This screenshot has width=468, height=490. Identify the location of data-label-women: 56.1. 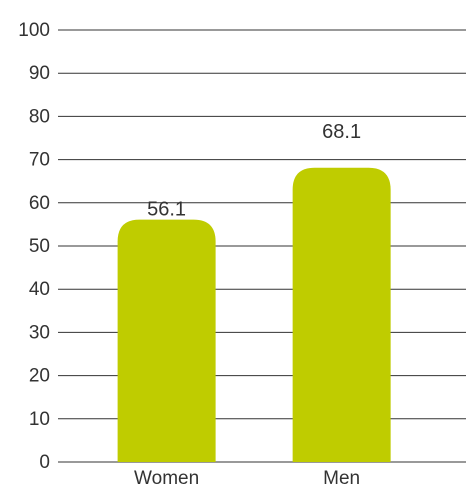
(166, 210).